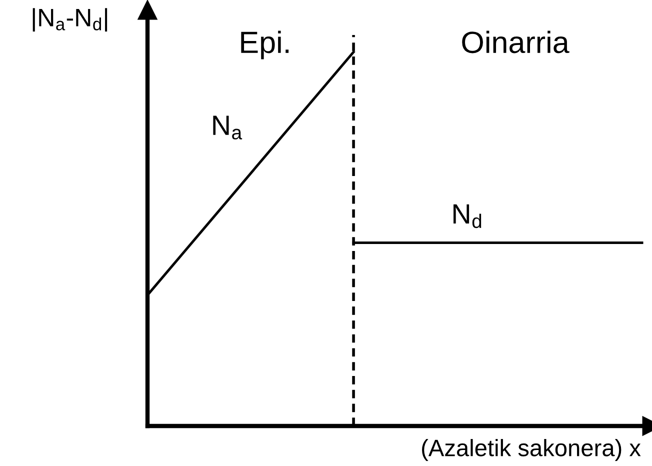  What do you see at coordinates (468, 216) in the screenshot?
I see `series-label: N$_{d}$` at bounding box center [468, 216].